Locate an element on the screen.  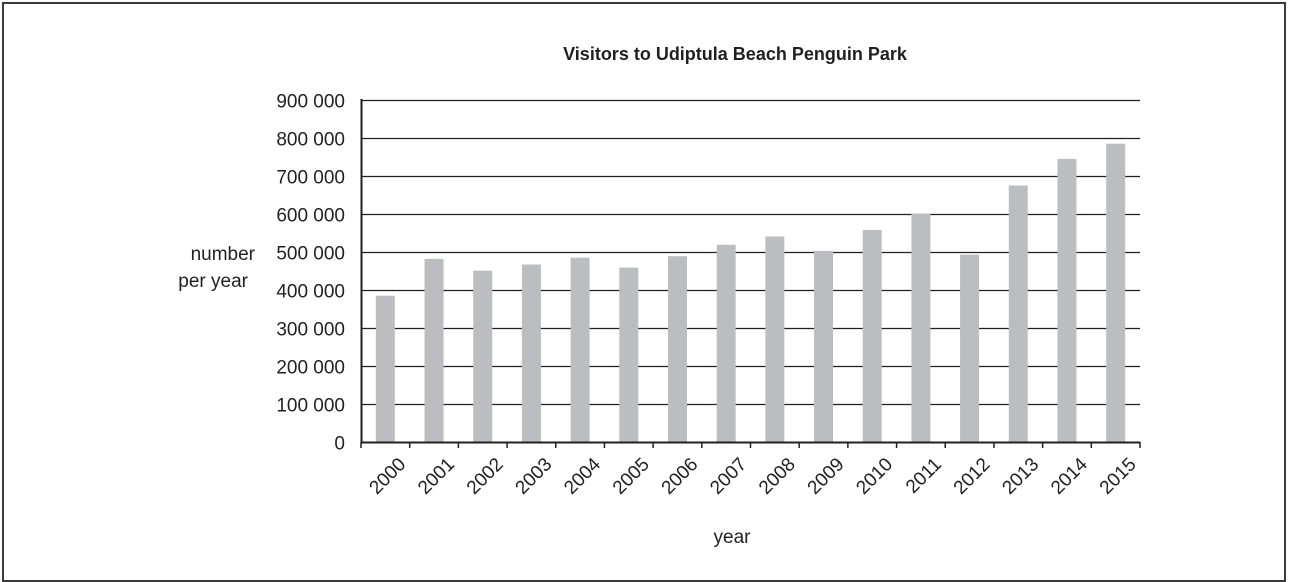
y-tick-label: 800 000 is located at coordinates (310, 140).